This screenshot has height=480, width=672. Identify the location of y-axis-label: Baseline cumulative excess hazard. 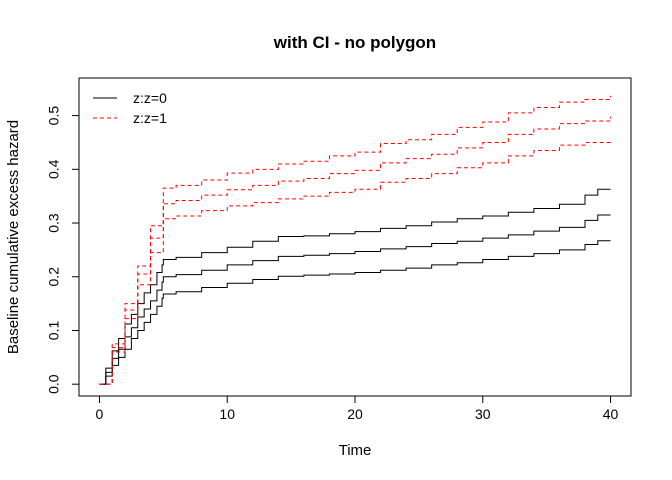
(13, 237).